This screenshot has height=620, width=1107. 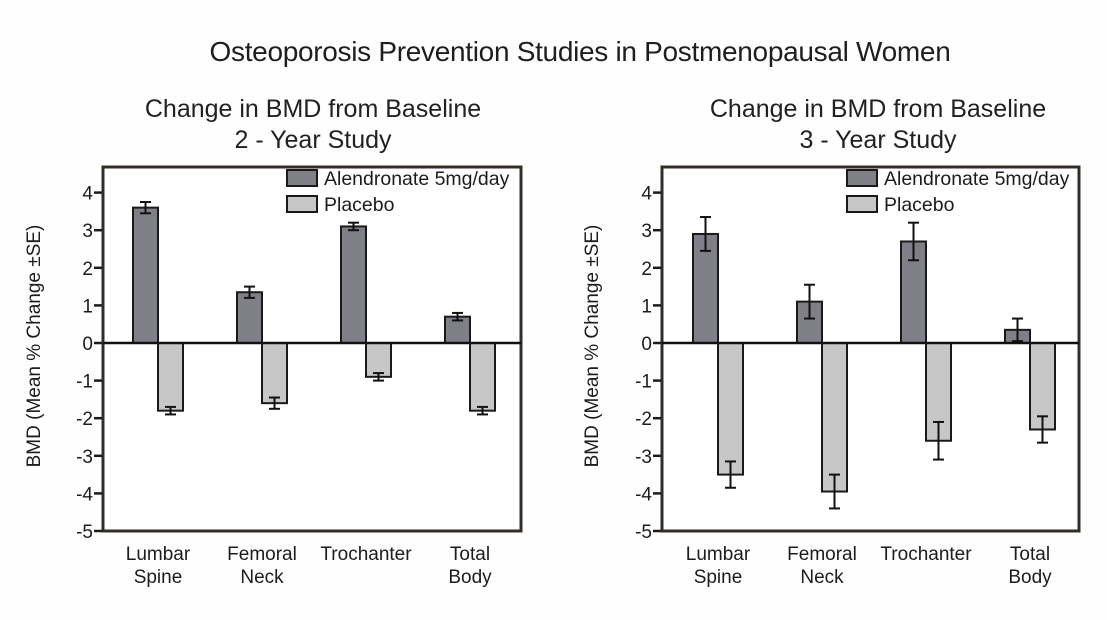 I want to click on y-tick-label-3-year-2: 2, so click(x=646, y=269).